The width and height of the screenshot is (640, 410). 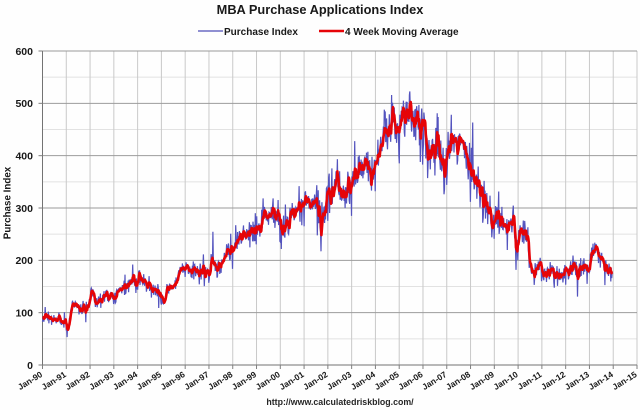 What do you see at coordinates (506, 380) in the screenshot?
I see `svg-text: Jan-10` at bounding box center [506, 380].